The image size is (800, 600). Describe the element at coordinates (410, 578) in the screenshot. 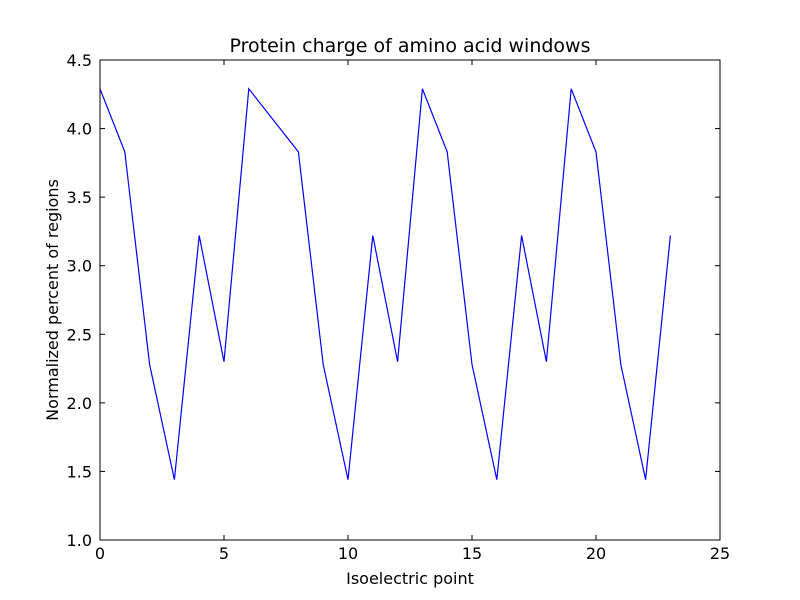

I see `x-axis-title: Isoelectric point` at that location.